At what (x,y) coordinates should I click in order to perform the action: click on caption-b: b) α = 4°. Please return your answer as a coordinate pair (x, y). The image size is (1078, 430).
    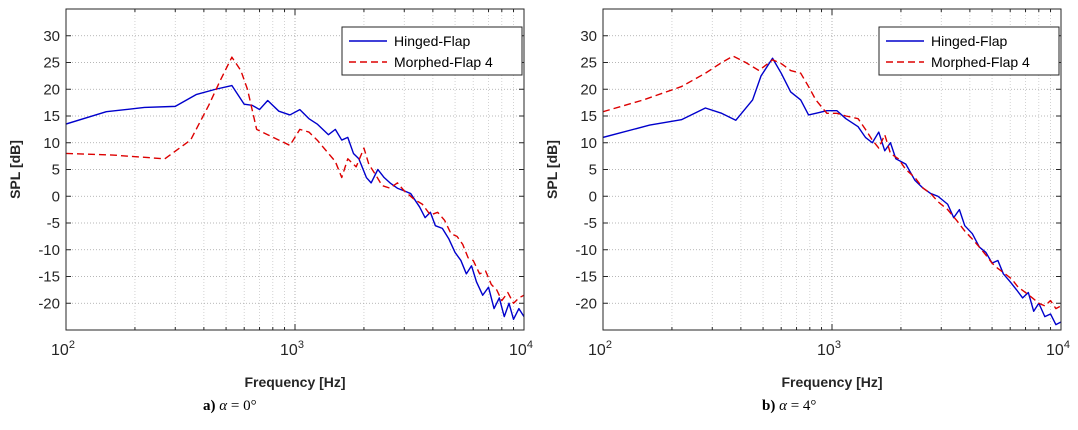
    Looking at the image, I should click on (789, 406).